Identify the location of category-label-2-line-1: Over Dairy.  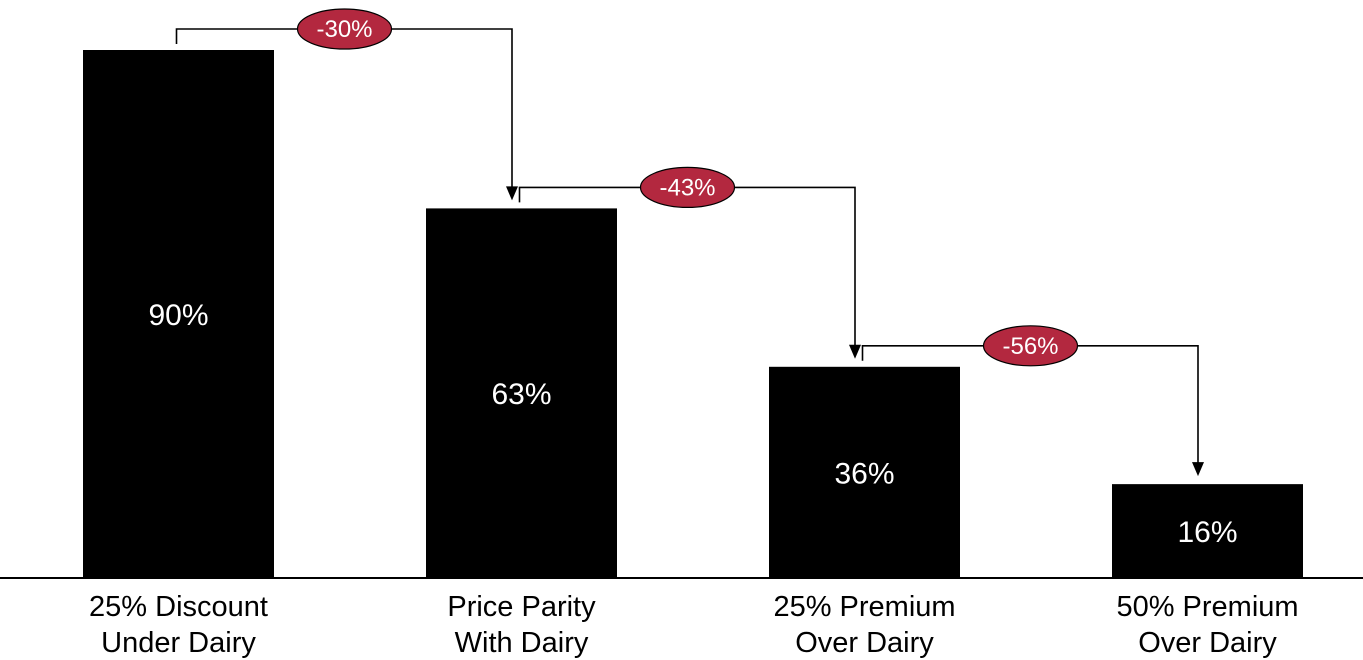
(864, 643).